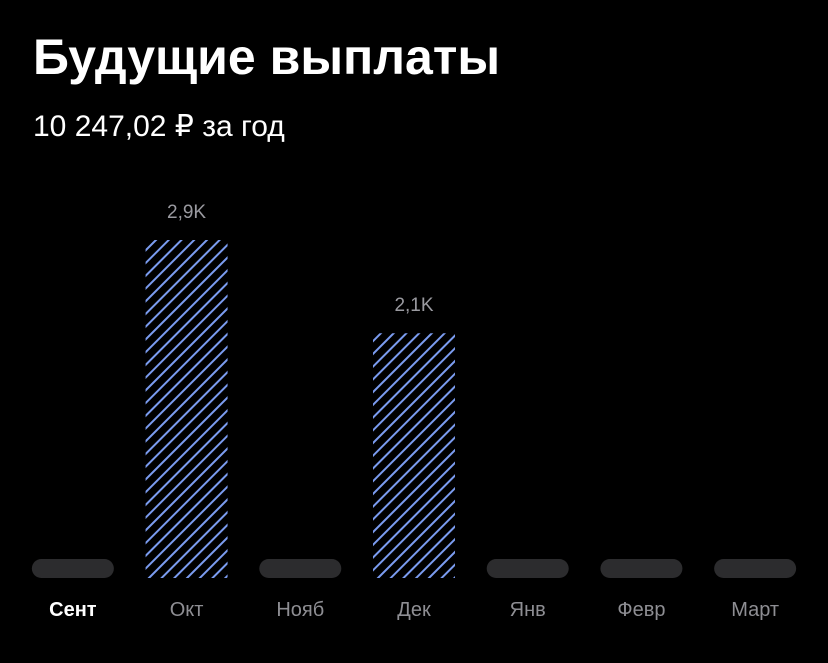 The width and height of the screenshot is (828, 663). I want to click on month-label: Февр, so click(641, 610).